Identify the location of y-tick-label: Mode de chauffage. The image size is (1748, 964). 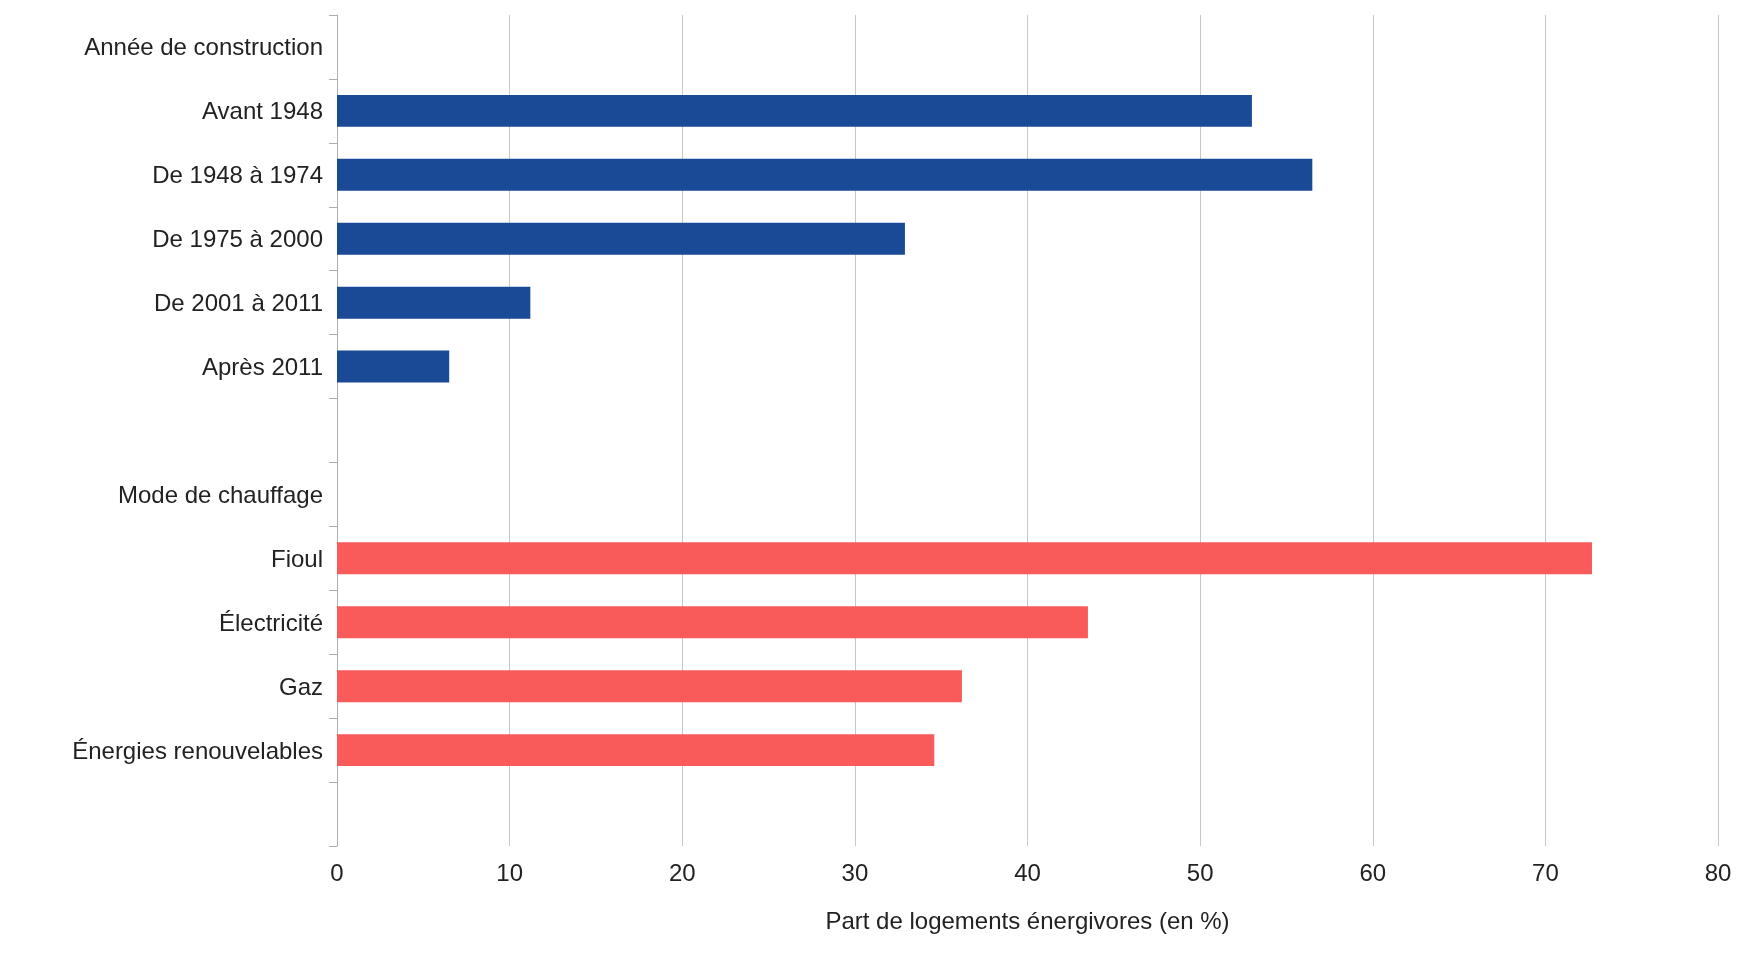
(220, 494).